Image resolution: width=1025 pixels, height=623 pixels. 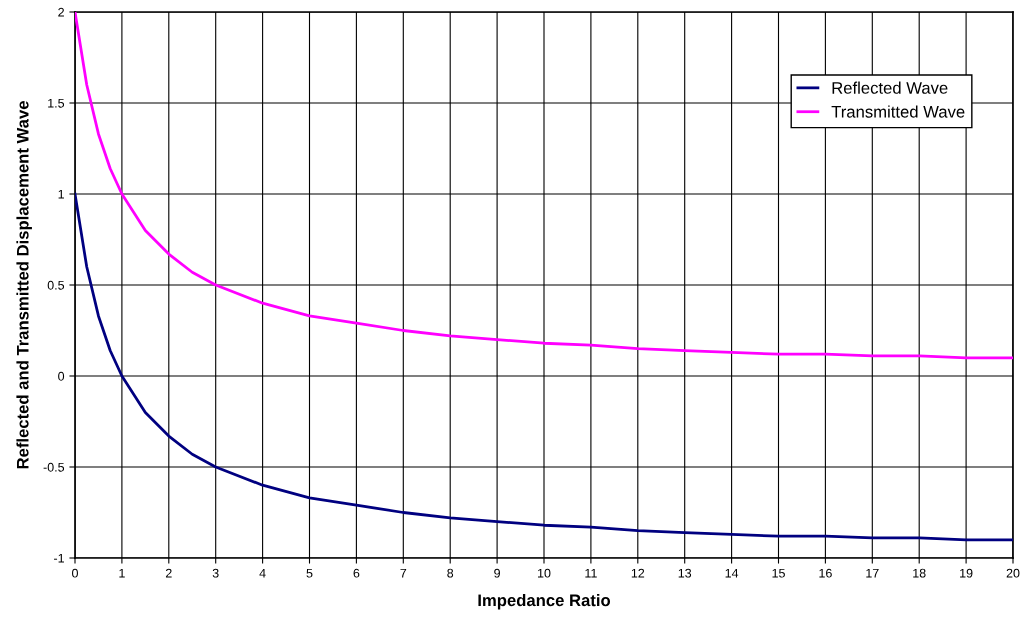 What do you see at coordinates (685, 573) in the screenshot?
I see `x-tick-label: 13` at bounding box center [685, 573].